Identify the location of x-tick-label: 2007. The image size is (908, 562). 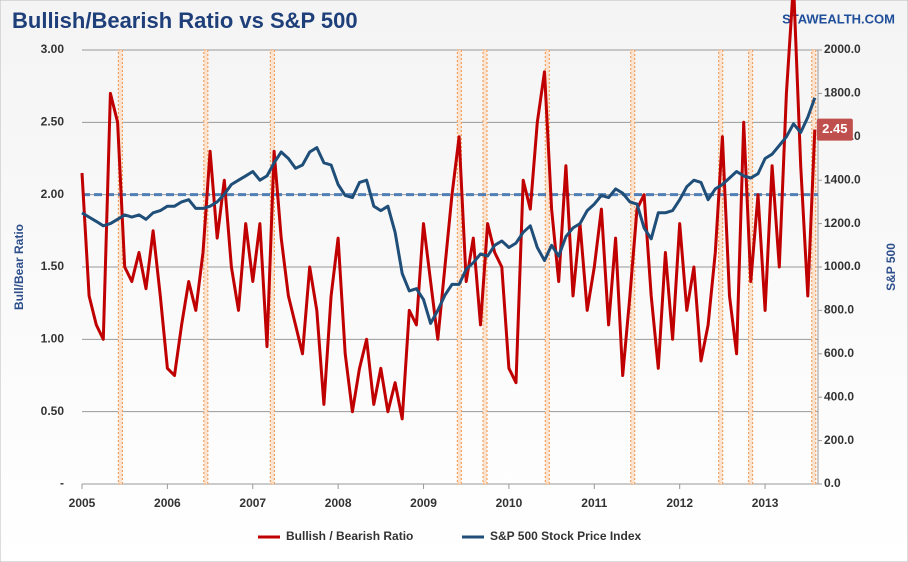
(252, 503).